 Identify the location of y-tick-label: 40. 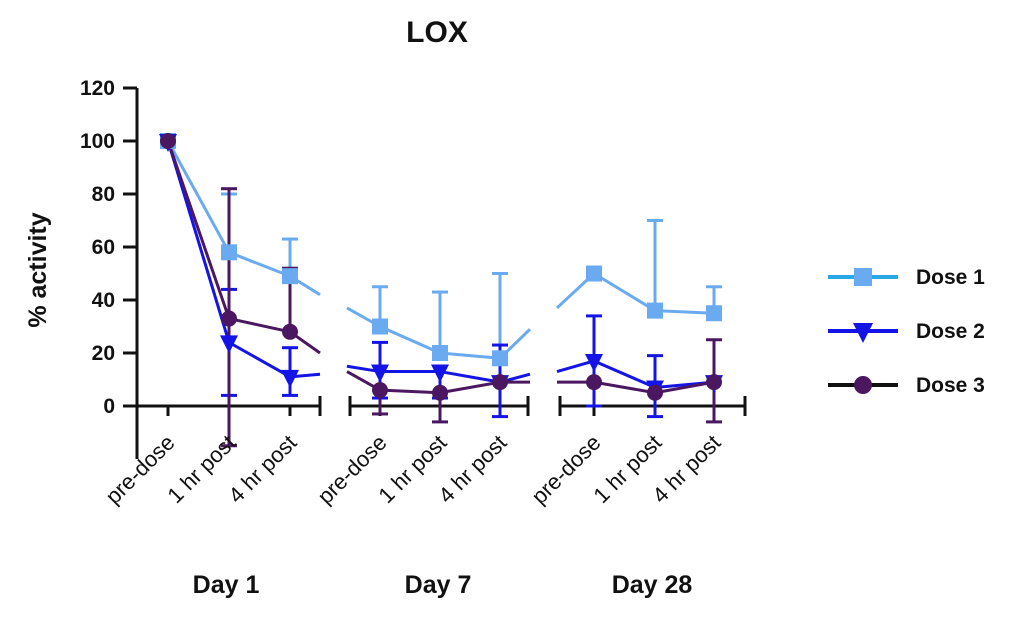
(103, 300).